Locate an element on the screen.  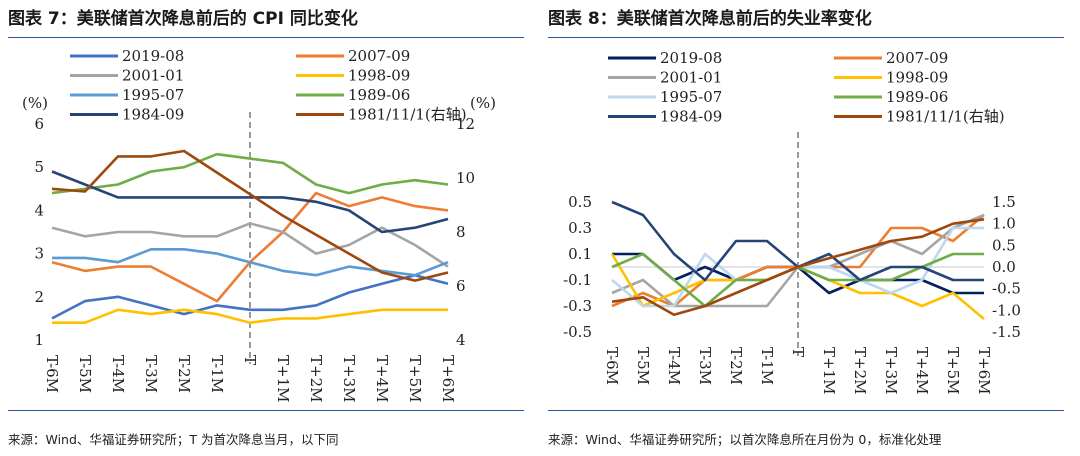
y-tick-left: 2 is located at coordinates (39, 297).